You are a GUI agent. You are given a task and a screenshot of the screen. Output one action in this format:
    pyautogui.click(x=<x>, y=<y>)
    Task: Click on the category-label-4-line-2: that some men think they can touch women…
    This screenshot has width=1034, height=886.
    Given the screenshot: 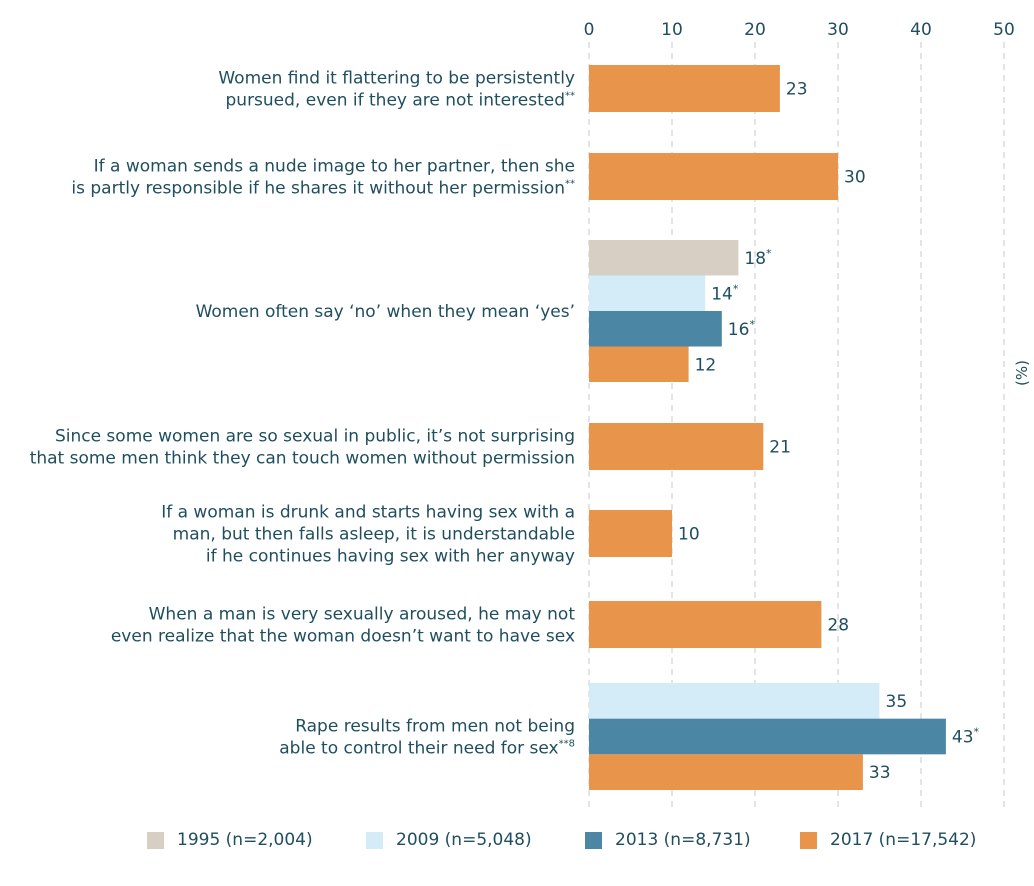 What is the action you would take?
    pyautogui.click(x=302, y=459)
    